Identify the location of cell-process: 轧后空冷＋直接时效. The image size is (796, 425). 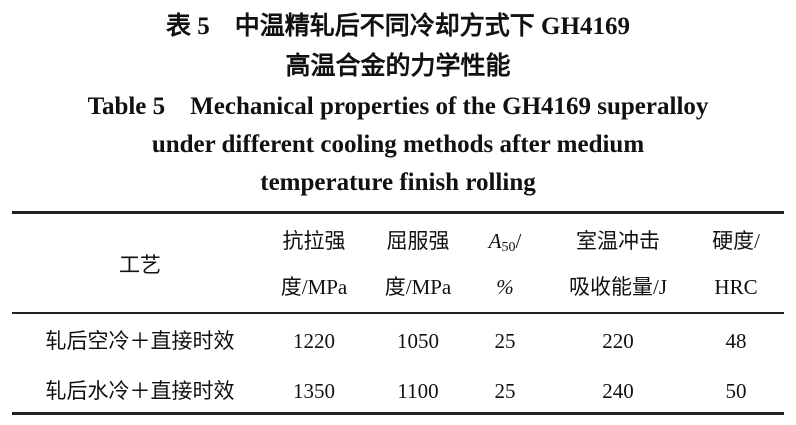
(140, 341).